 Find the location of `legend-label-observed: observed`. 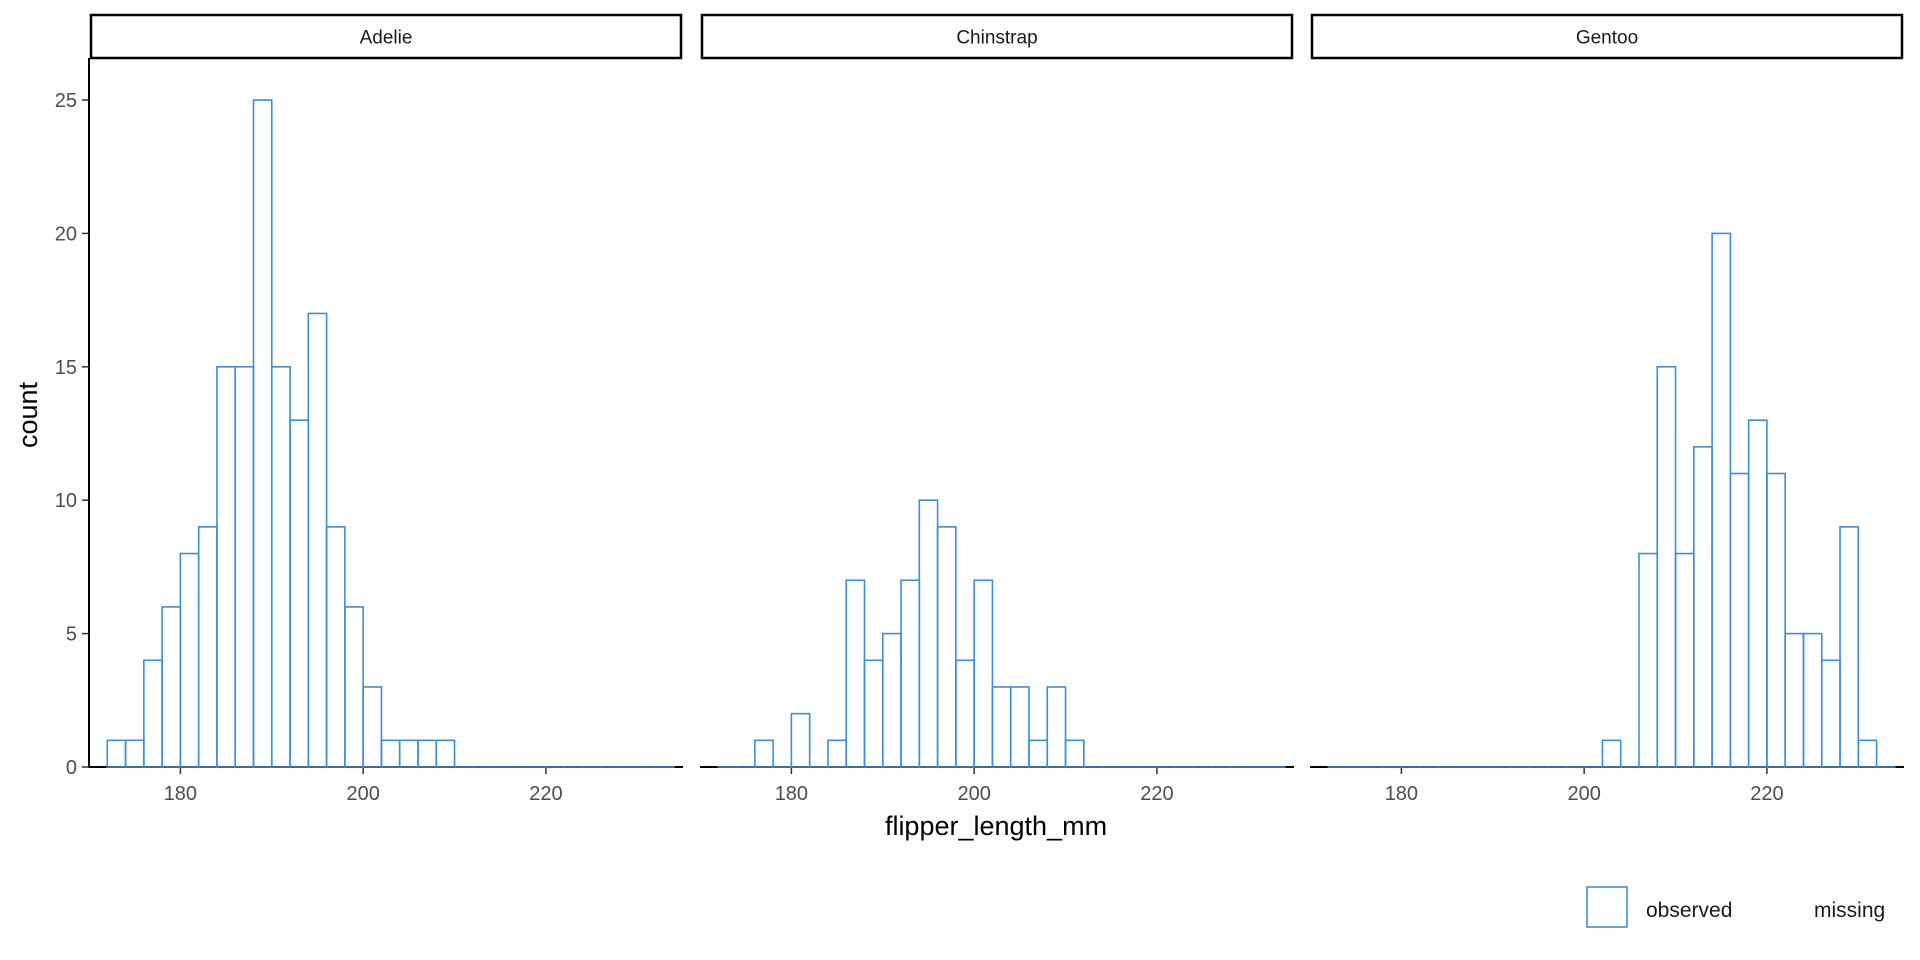

legend-label-observed: observed is located at coordinates (1689, 910).